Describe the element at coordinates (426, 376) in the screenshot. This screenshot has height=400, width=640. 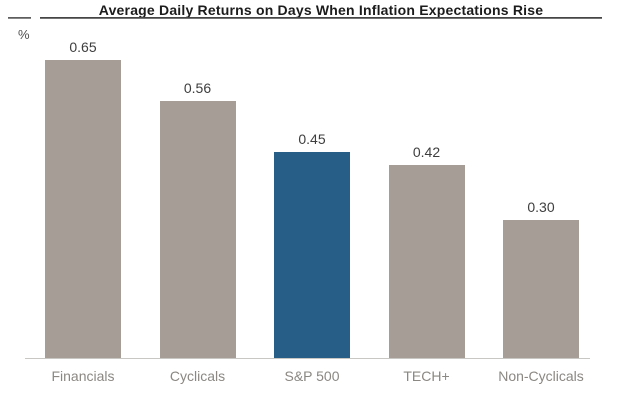
I see `category-label: TECH+` at that location.